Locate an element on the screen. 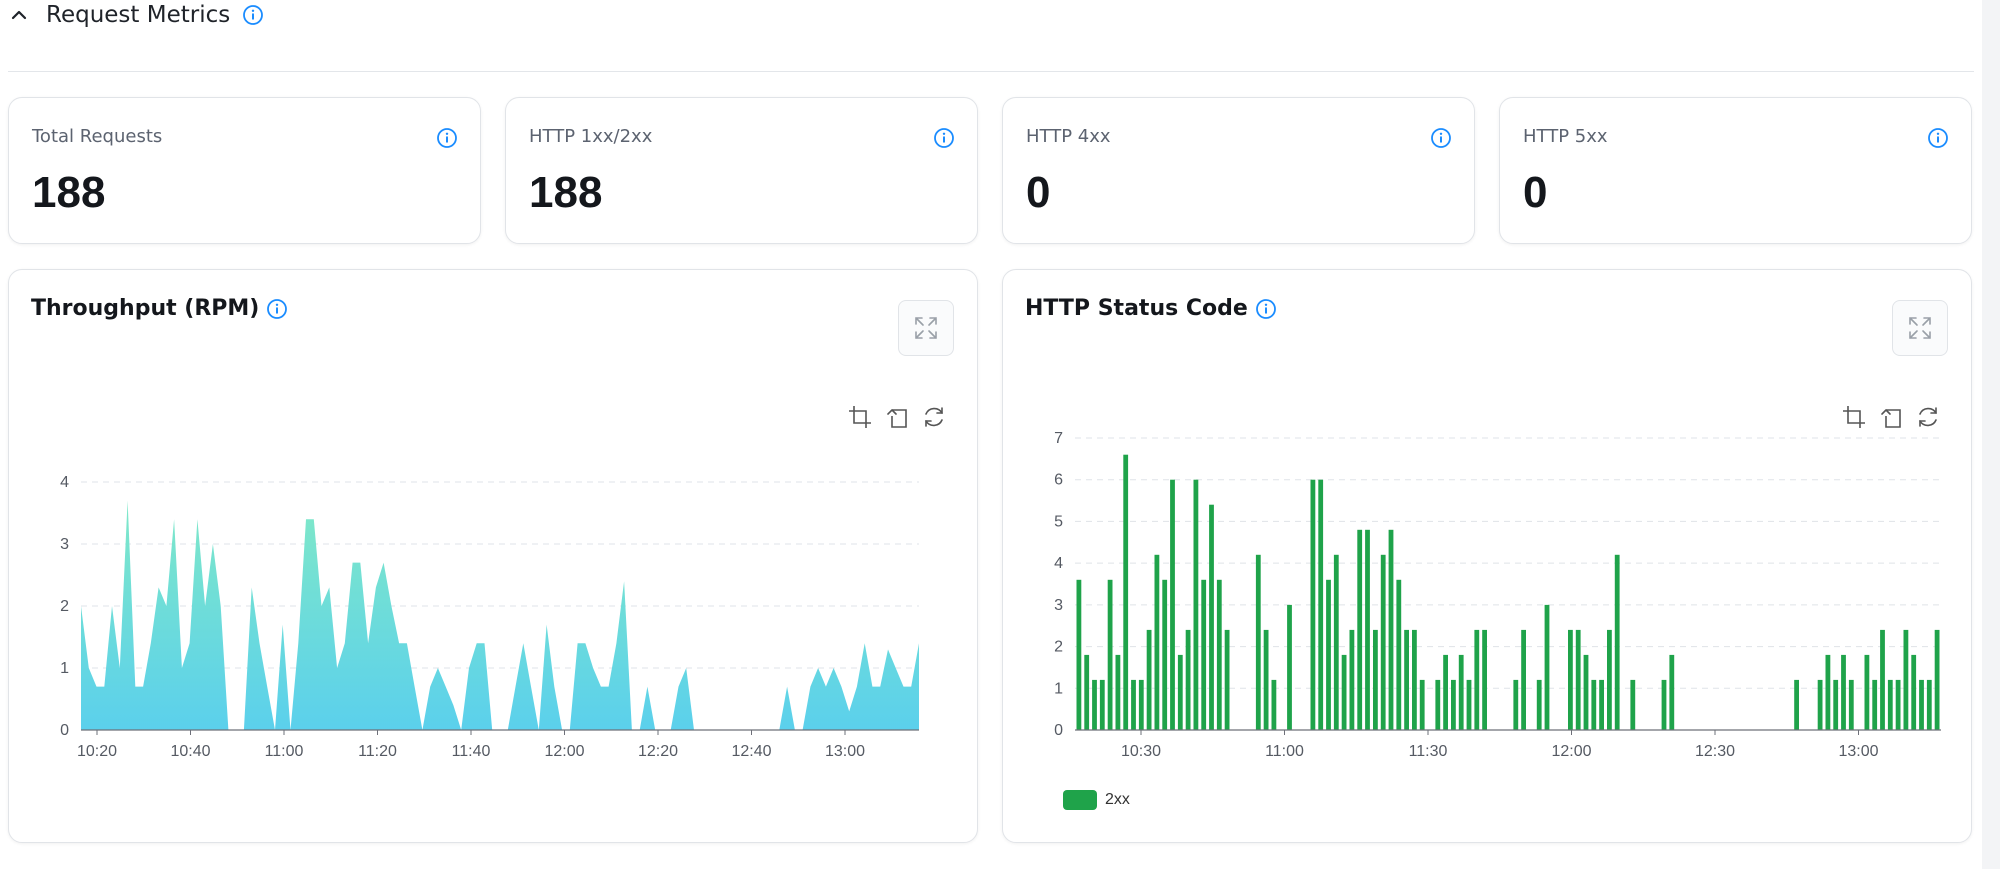 The height and width of the screenshot is (869, 2000). stat-label: Total Requests is located at coordinates (97, 136).